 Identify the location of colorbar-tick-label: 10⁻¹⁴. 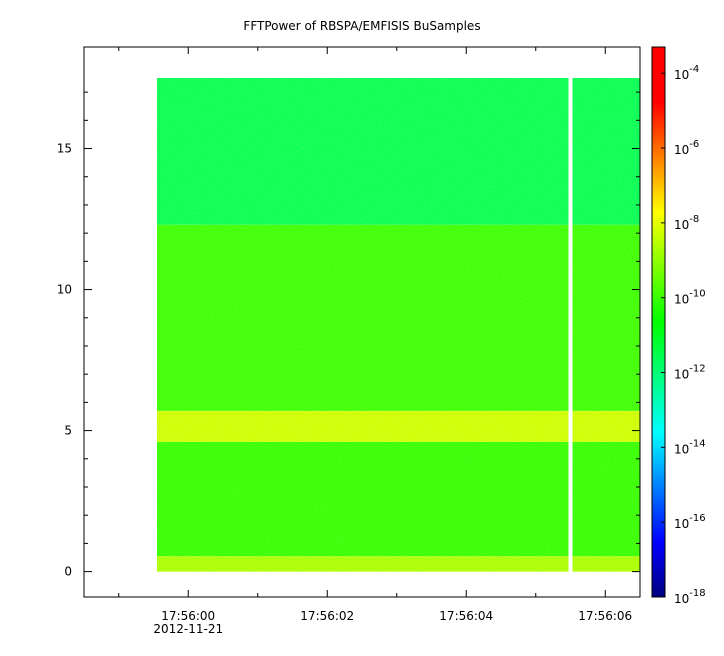
(690, 447).